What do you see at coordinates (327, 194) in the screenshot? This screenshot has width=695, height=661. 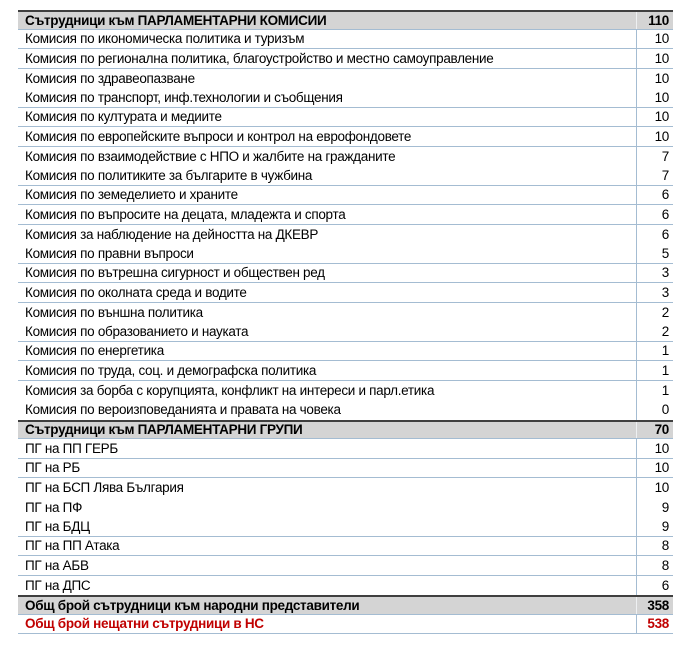 I see `row-label: Комисия по земеделието и храните` at bounding box center [327, 194].